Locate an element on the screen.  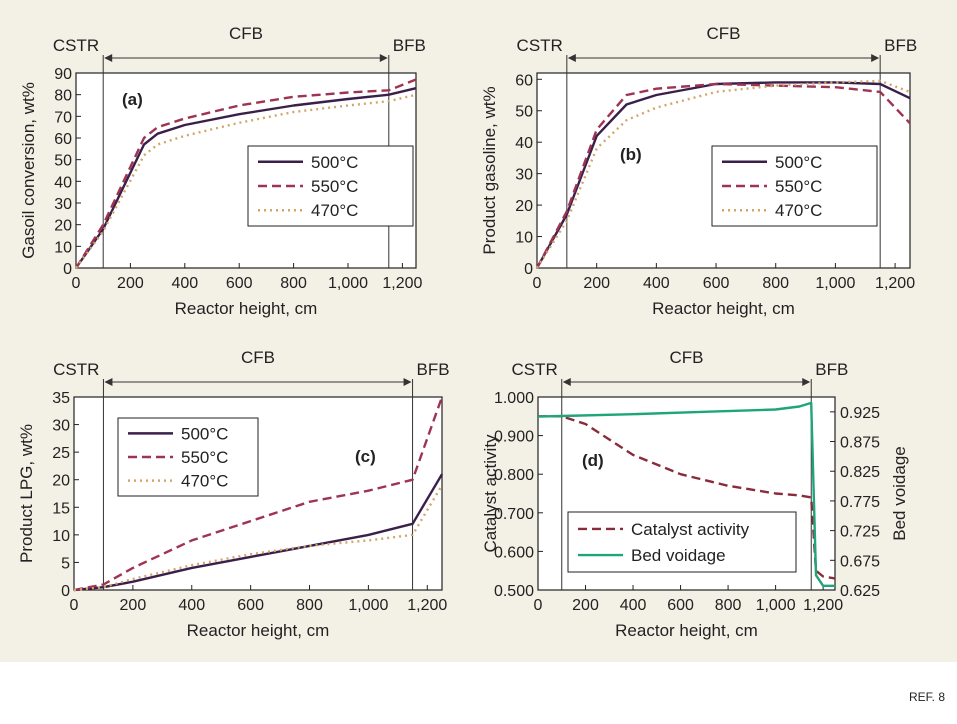
legend-entry: Bed voidage is located at coordinates (678, 555).